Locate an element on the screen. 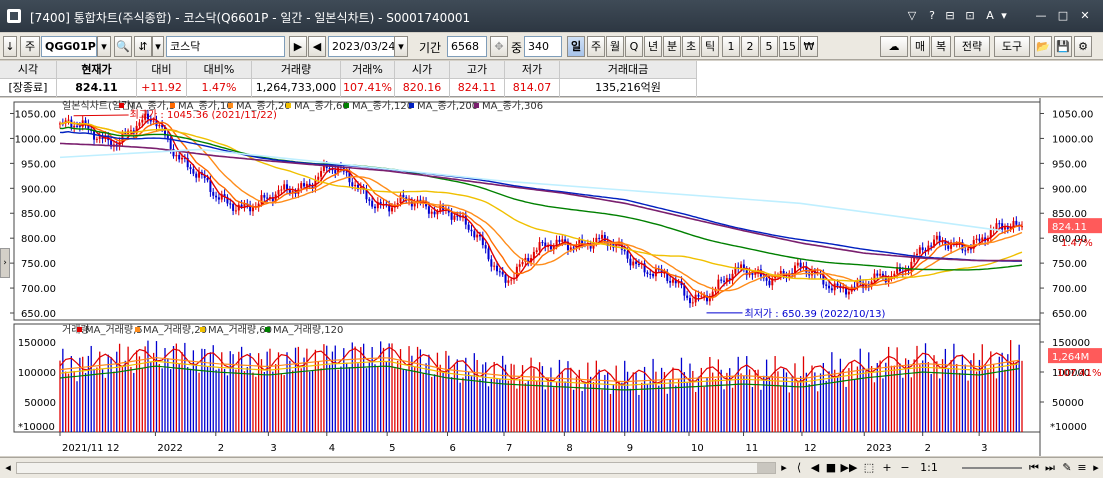  last-volume-ratio-tag: 107.41% is located at coordinates (1079, 373).